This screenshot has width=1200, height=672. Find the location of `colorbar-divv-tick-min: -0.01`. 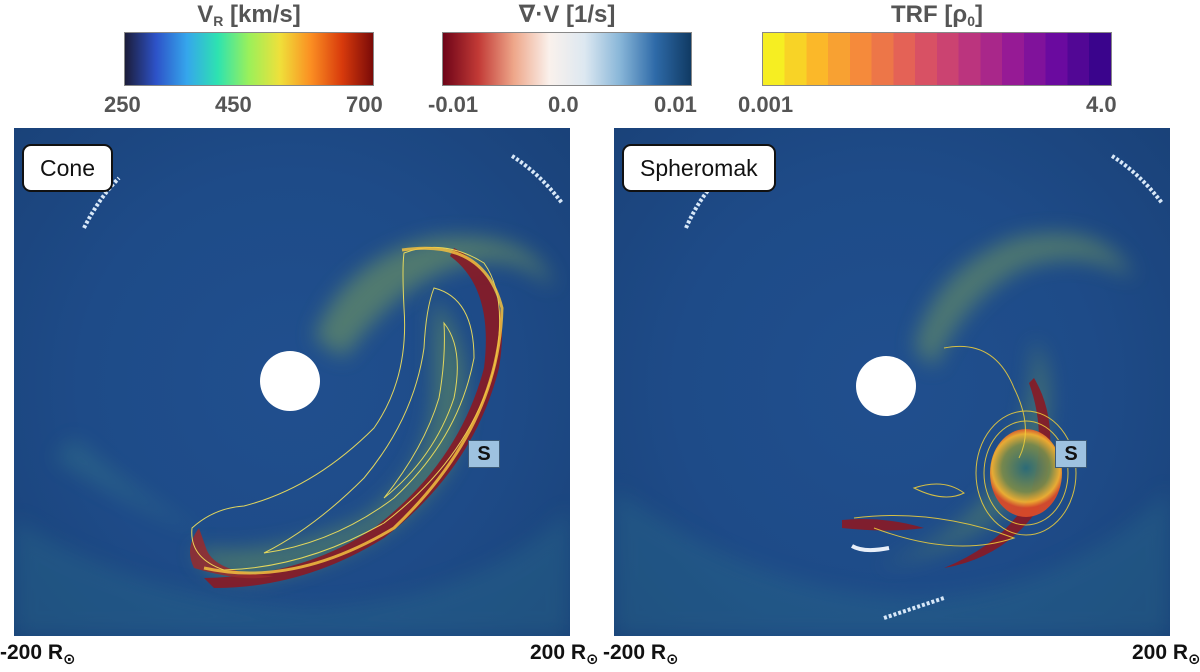

colorbar-divv-tick-min: -0.01 is located at coordinates (453, 104).